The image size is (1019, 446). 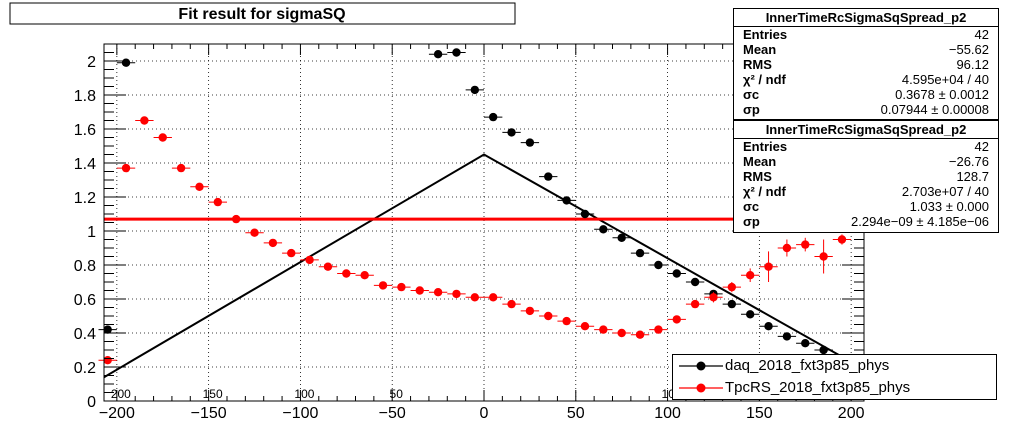 I want to click on stats-value: 1.033 ± 0.000, so click(x=949, y=206).